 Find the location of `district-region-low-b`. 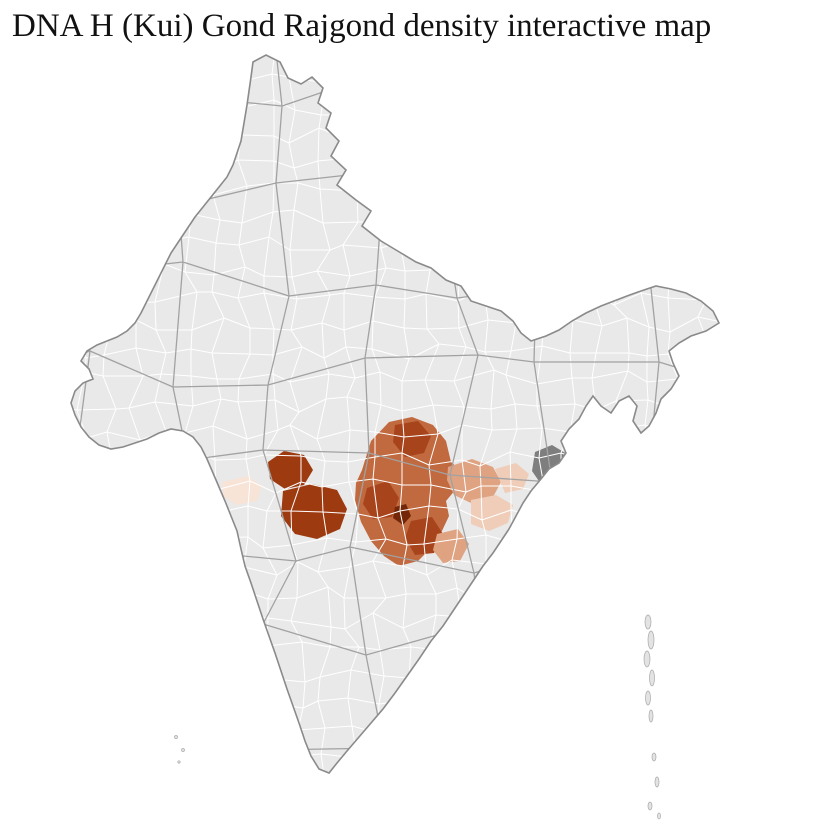

district-region-low-b is located at coordinates (451, 546).